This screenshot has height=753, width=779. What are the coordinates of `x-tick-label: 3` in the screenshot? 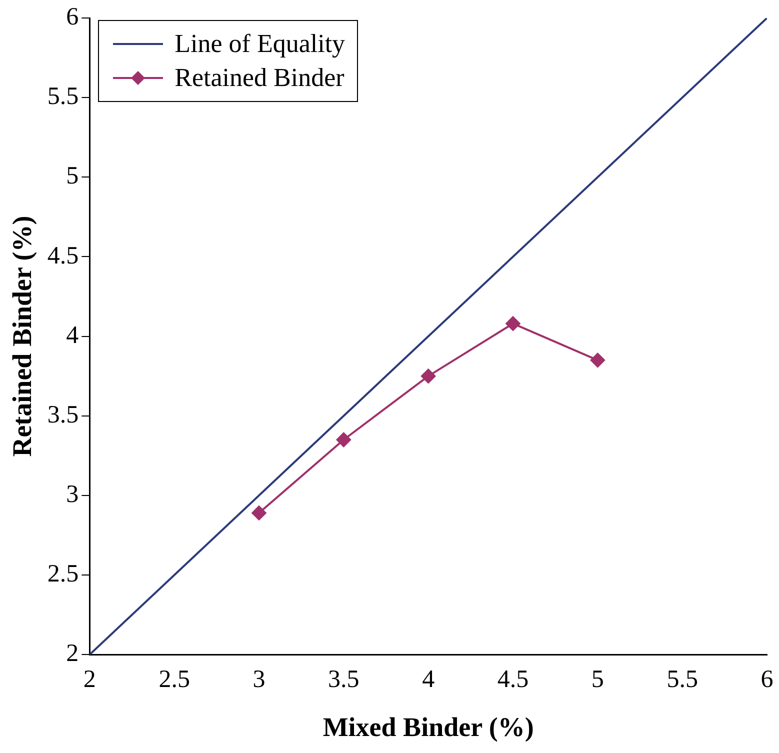 It's located at (259, 680).